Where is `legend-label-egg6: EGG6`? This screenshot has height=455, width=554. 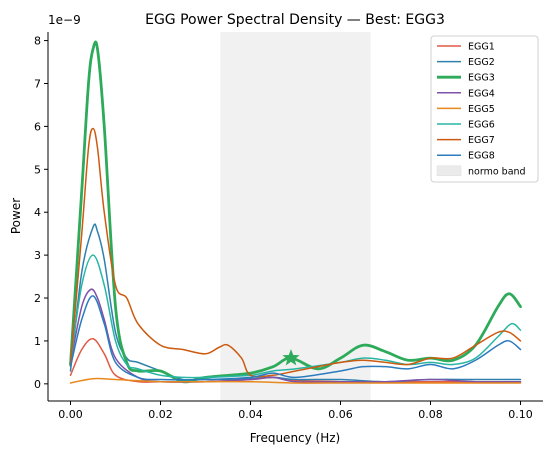
legend-label-egg6: EGG6 is located at coordinates (481, 125).